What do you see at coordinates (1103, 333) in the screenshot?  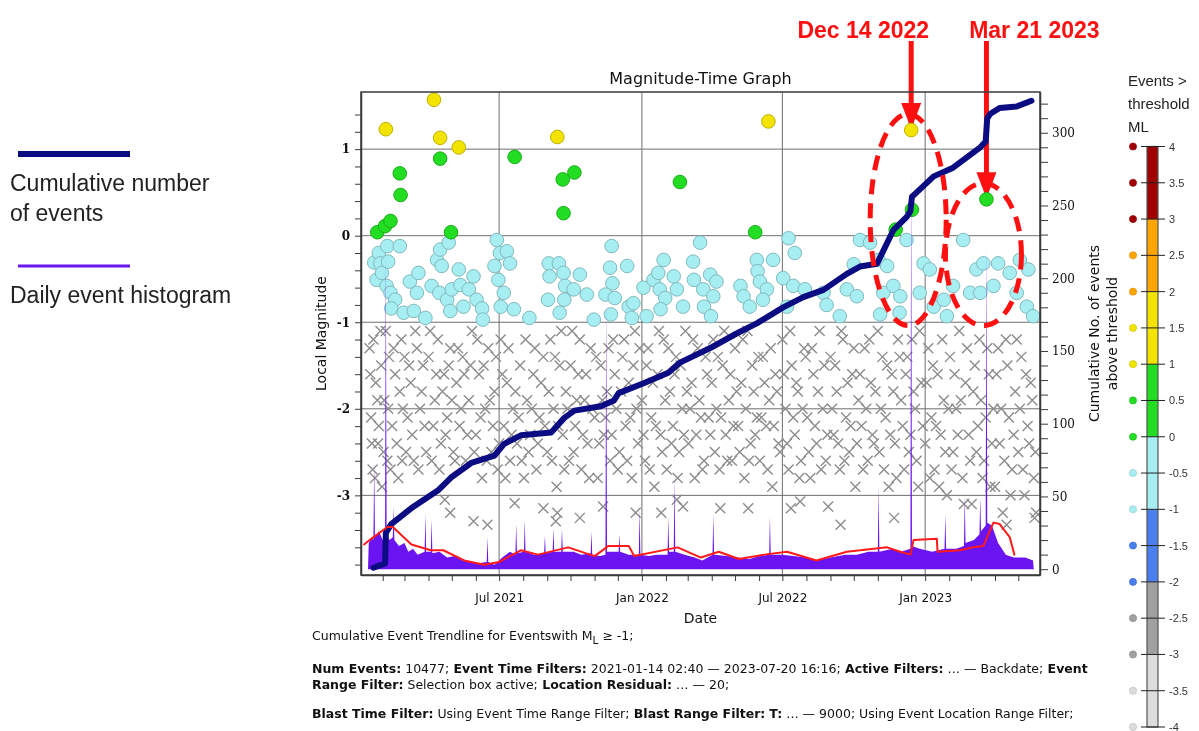 I see `y2-axis-title: Cumulative No. of events above threshold` at bounding box center [1103, 333].